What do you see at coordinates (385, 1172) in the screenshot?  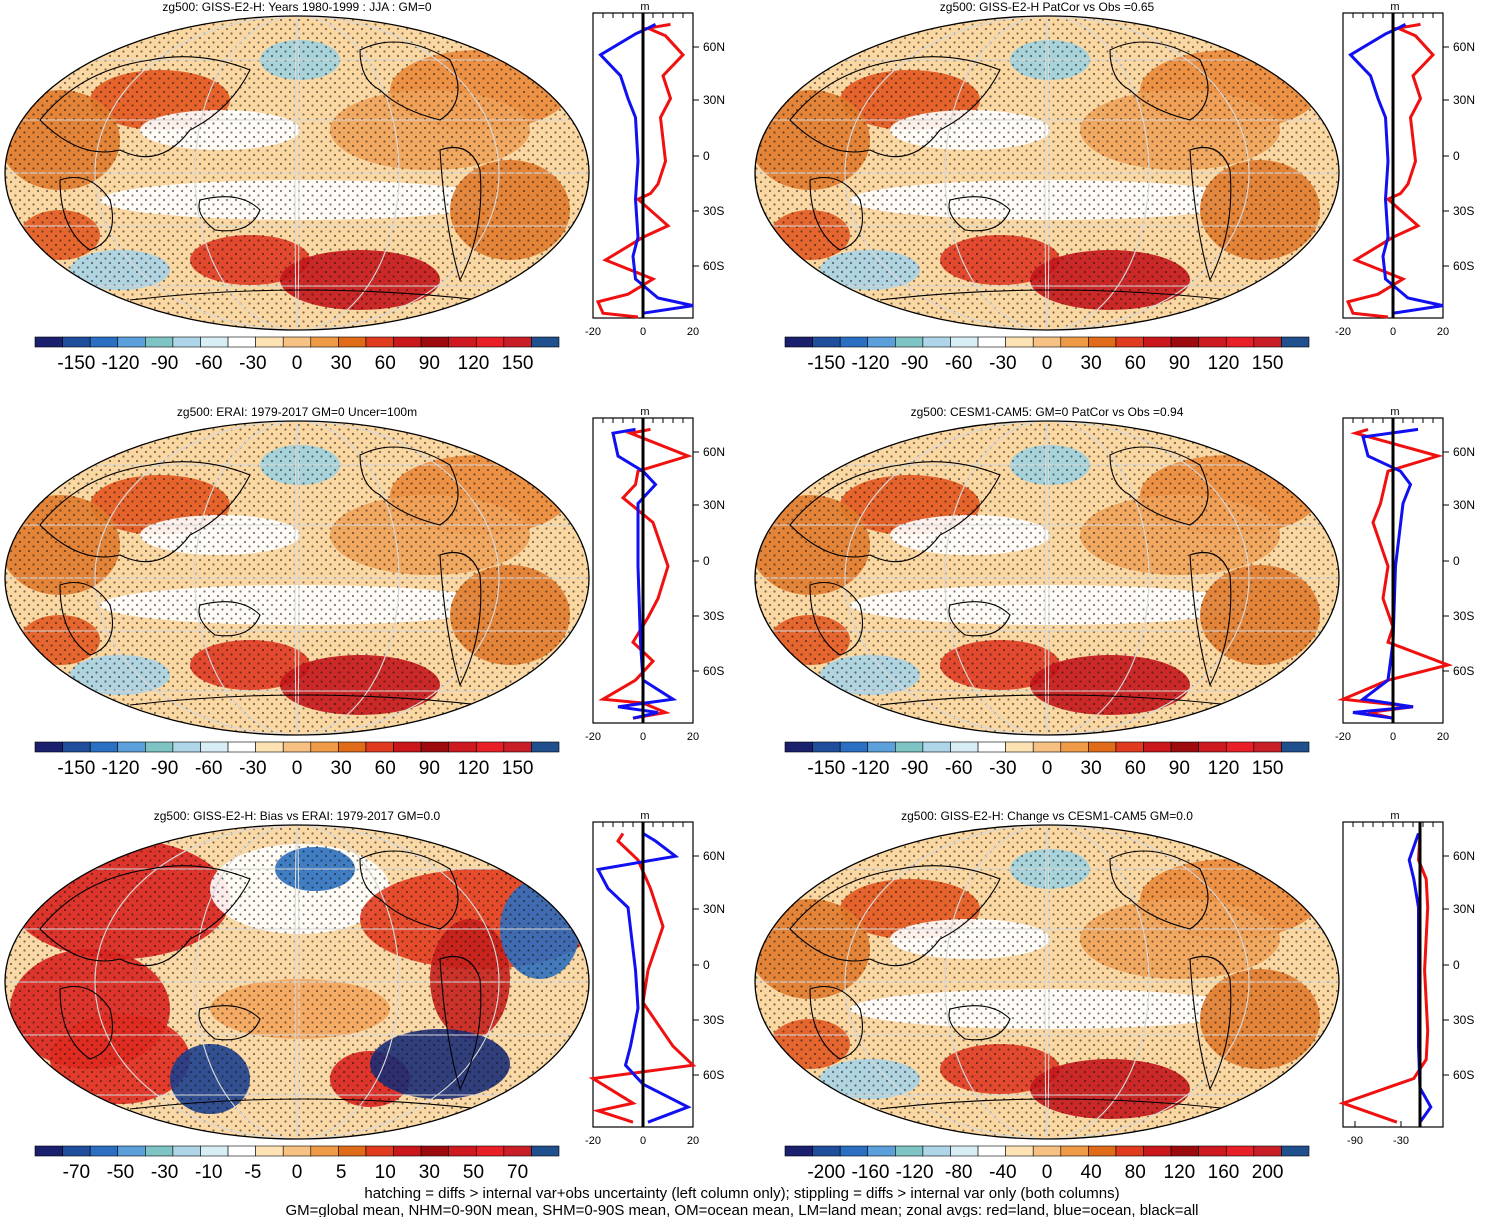 I see `colorbar-label: 10` at bounding box center [385, 1172].